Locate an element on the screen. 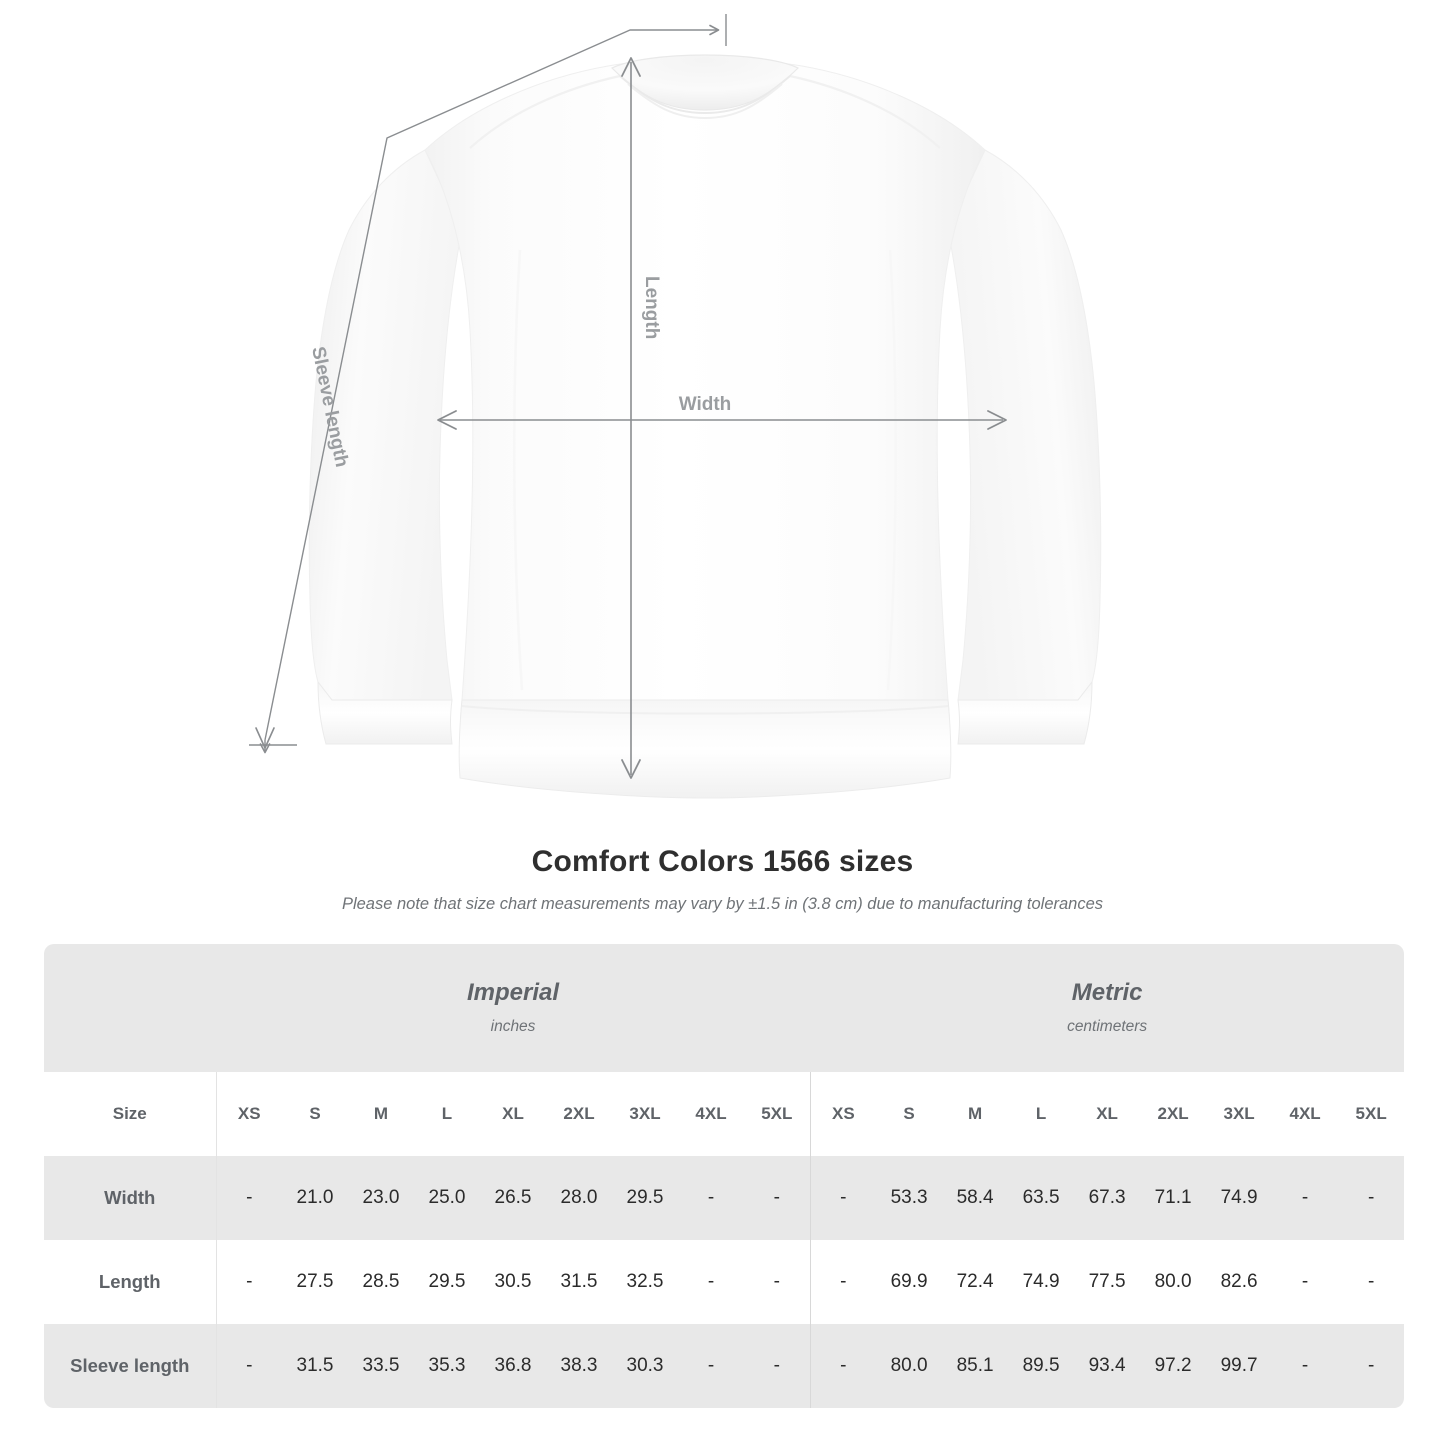 Image resolution: width=1445 pixels, height=1445 pixels. bottom-hem is located at coordinates (705, 749).